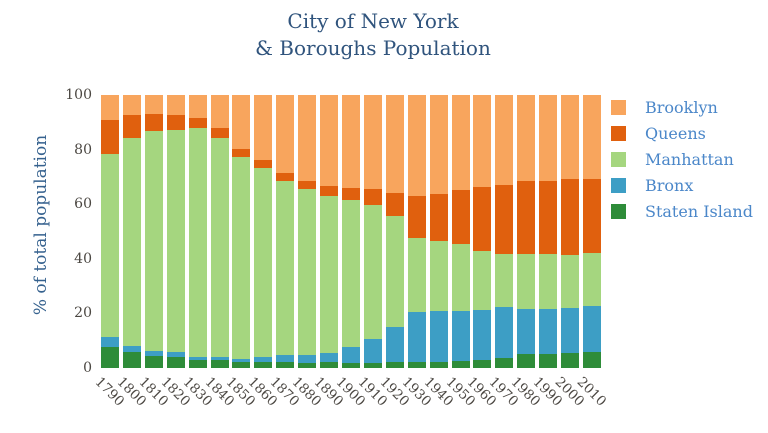  What do you see at coordinates (526, 138) in the screenshot?
I see `bar-segment-brooklyn-1980` at bounding box center [526, 138].